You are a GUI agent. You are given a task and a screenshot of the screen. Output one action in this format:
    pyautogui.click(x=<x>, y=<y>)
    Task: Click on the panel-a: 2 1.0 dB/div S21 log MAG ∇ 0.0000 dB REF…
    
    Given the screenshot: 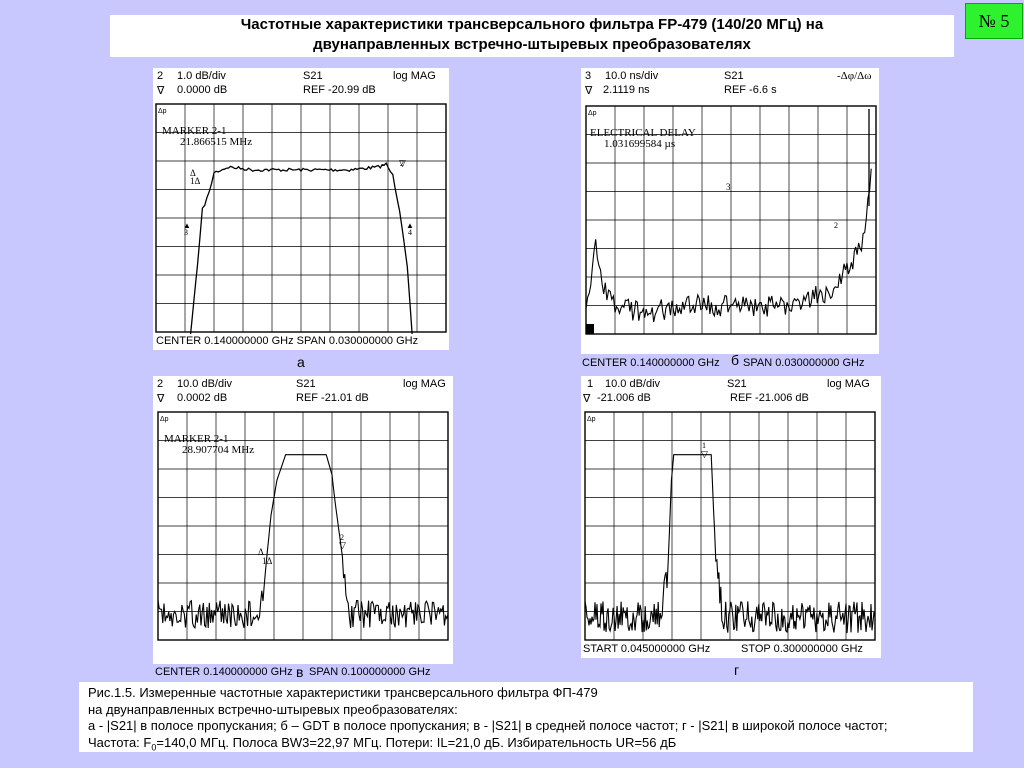 What is the action you would take?
    pyautogui.click(x=301, y=209)
    